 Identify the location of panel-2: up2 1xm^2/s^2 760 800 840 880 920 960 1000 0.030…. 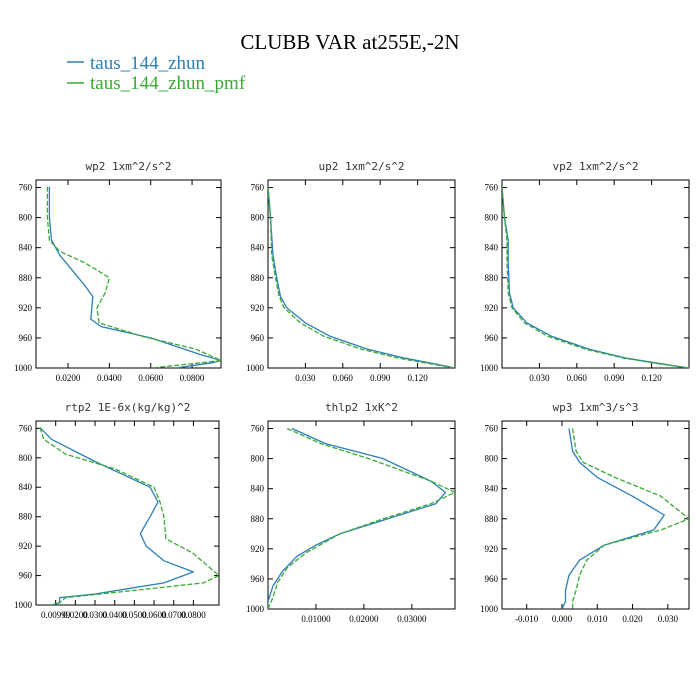
(351, 271).